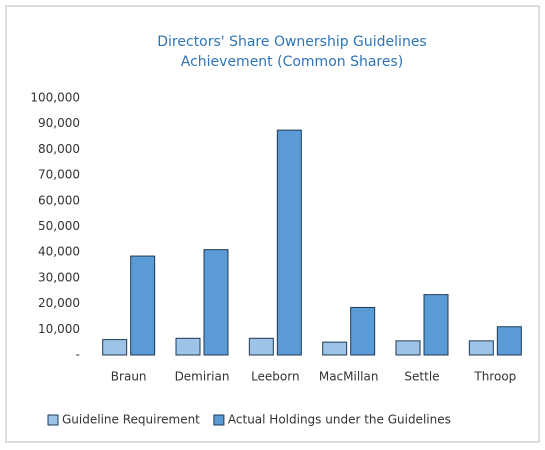 This screenshot has height=450, width=545. Describe the element at coordinates (55, 98) in the screenshot. I see `y-tick-label: 100,000` at that location.